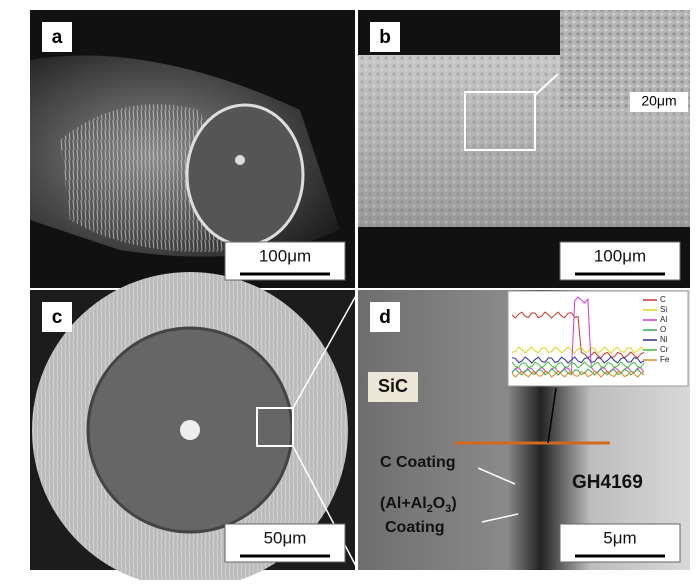 Image resolution: width=700 pixels, height=585 pixels. What do you see at coordinates (439, 503) in the screenshot?
I see `annotation-part: O` at bounding box center [439, 503].